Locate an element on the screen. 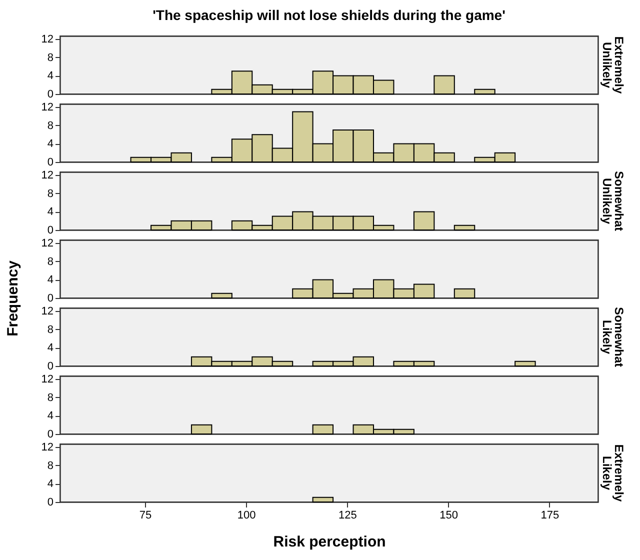 Image resolution: width=640 pixels, height=560 pixels. y2-axis-title: Extremely Likely is located at coordinates (613, 473).